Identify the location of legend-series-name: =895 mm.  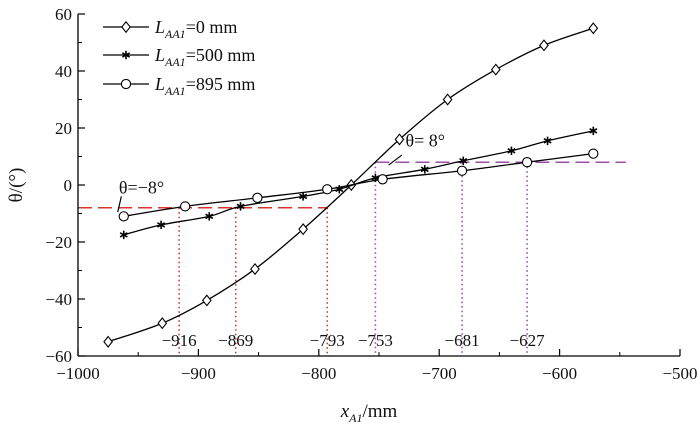
(221, 84).